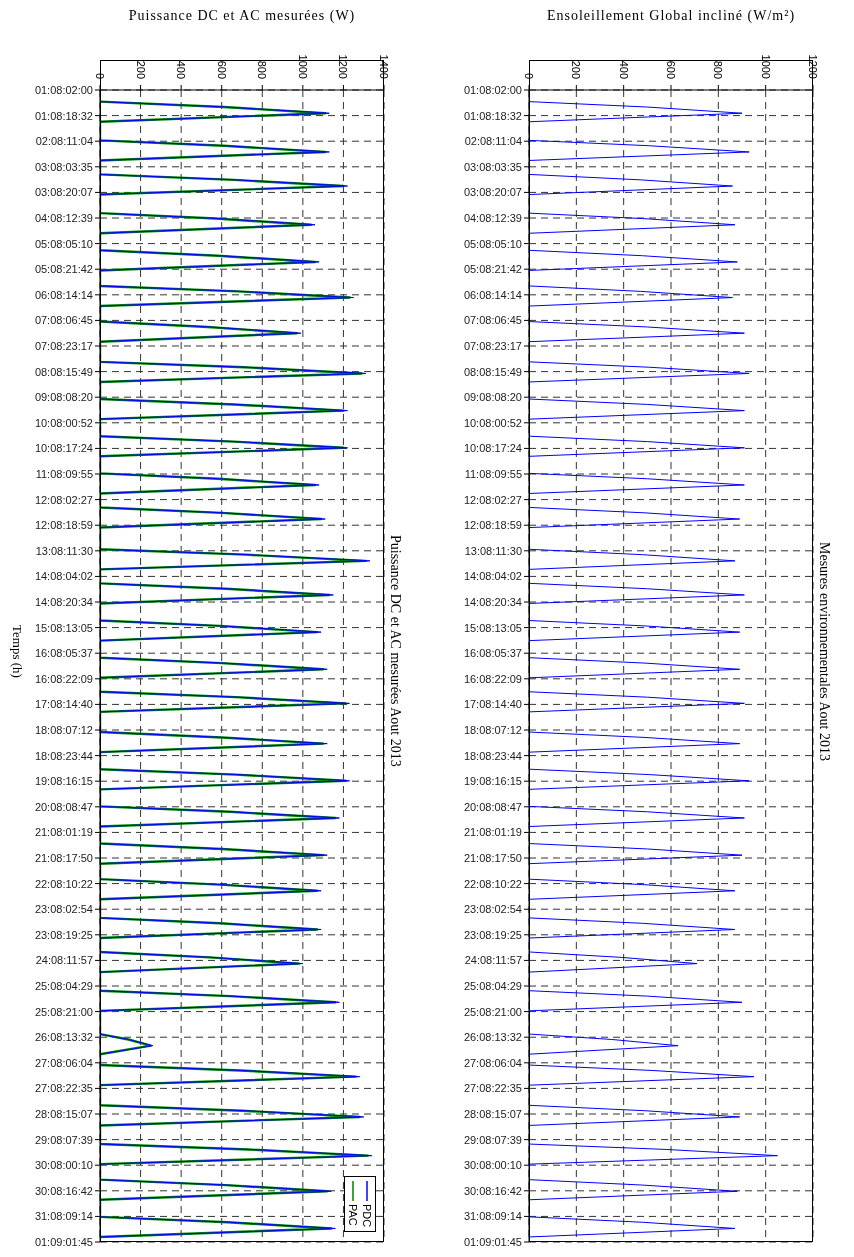  What do you see at coordinates (353, 1214) in the screenshot?
I see `legend-label: PAC` at bounding box center [353, 1214].